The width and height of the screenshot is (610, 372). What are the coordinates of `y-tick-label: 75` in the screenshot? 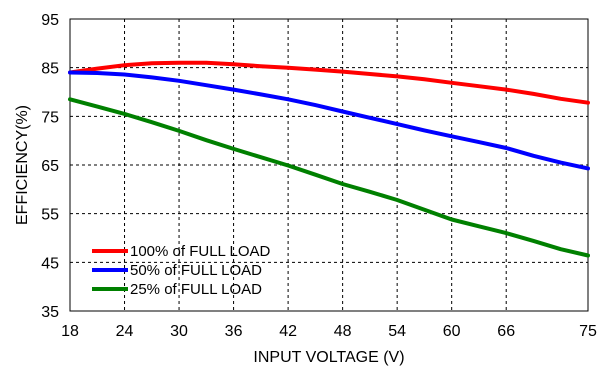 It's located at (50, 117).